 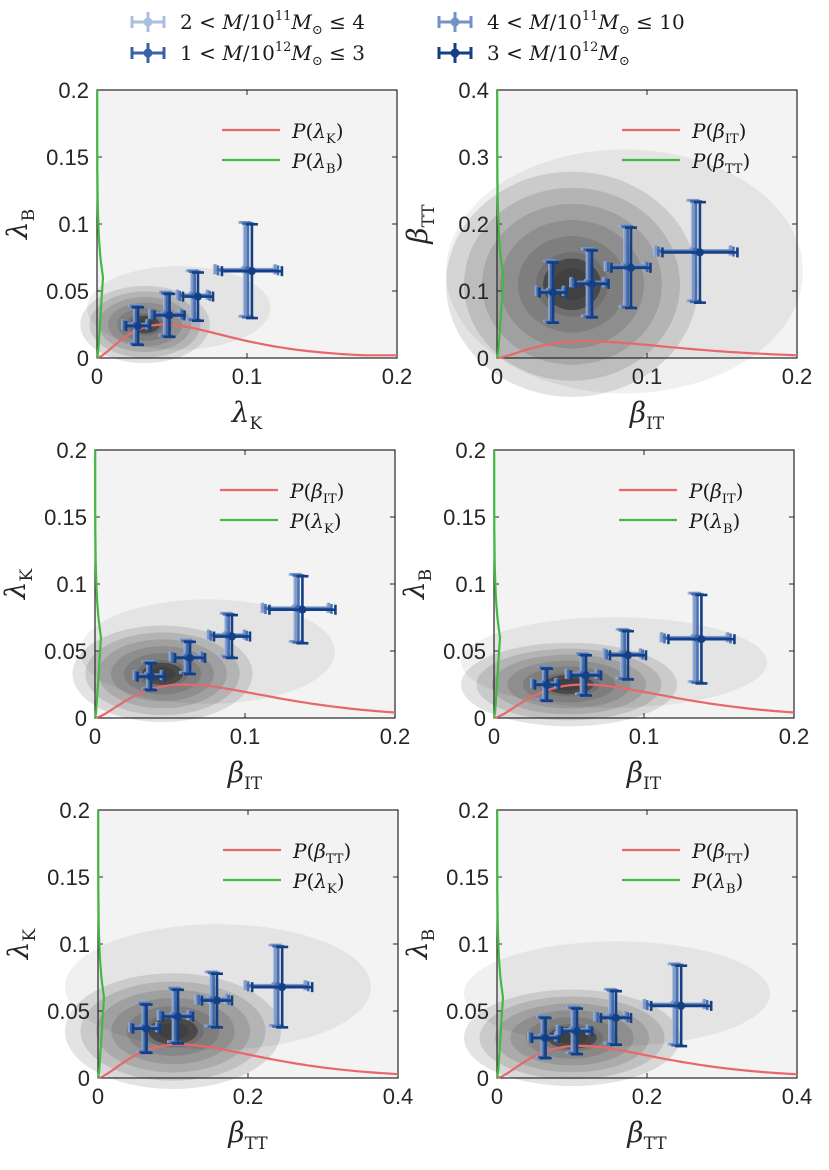 What do you see at coordinates (646, 1135) in the screenshot?
I see `x-axis-label: βTT` at bounding box center [646, 1135].